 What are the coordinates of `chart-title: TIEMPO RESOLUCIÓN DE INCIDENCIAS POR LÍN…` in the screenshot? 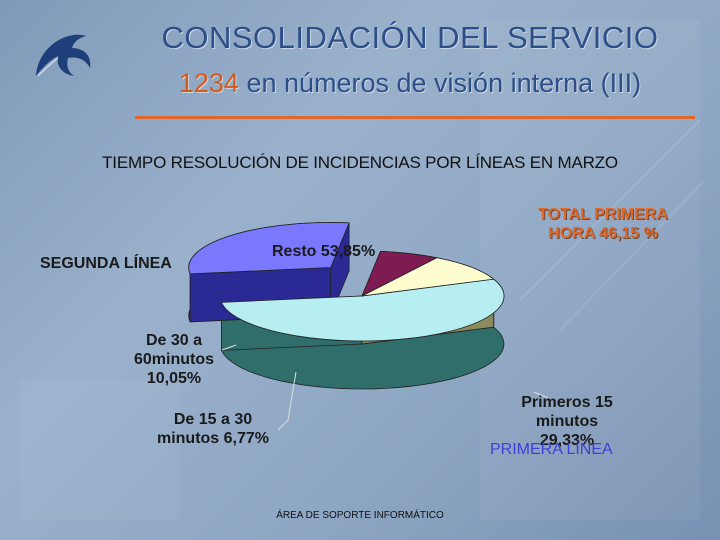 It's located at (360, 162).